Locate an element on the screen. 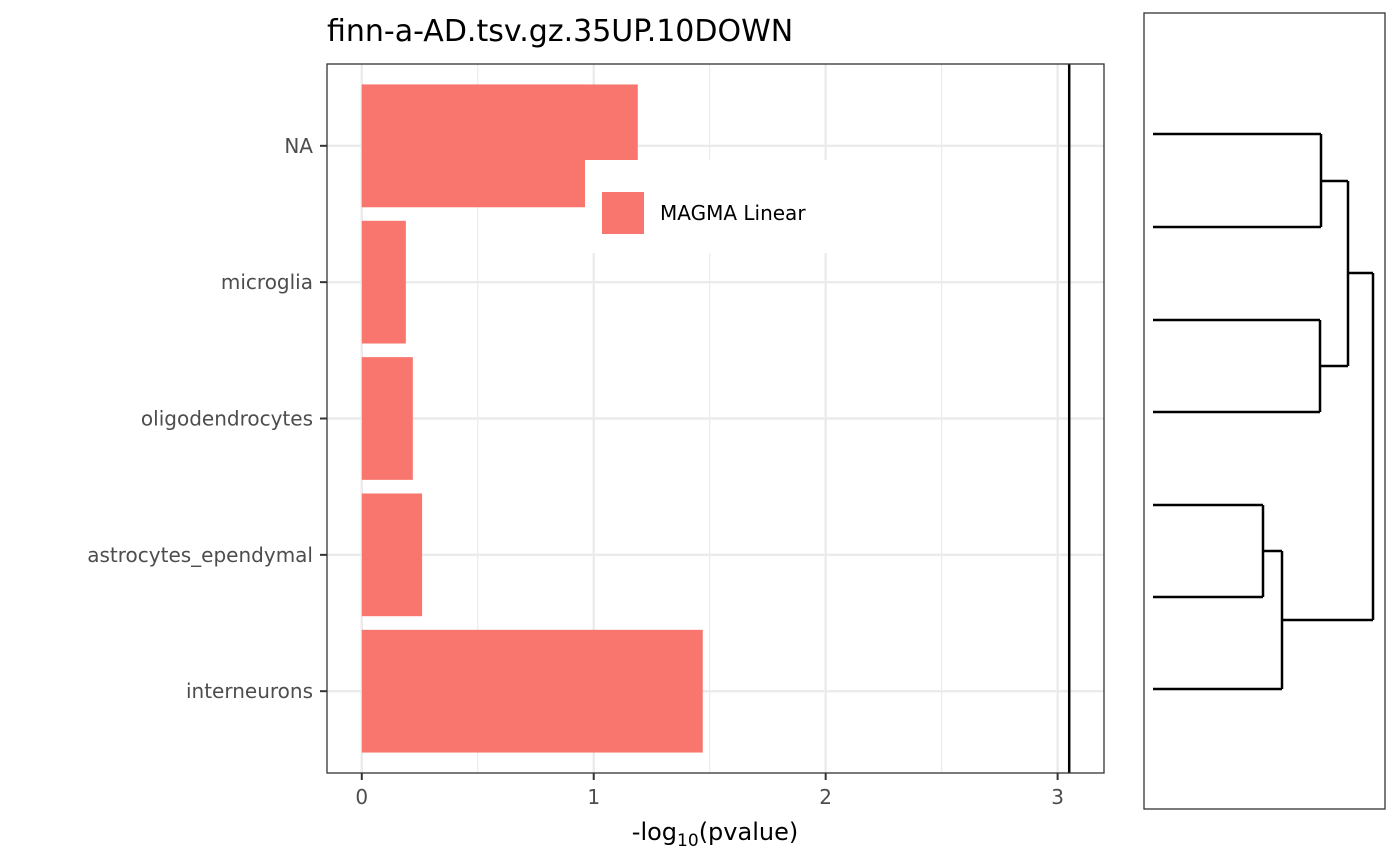 The image size is (1400, 866). legend: MAGMA Linear is located at coordinates (713, 206).